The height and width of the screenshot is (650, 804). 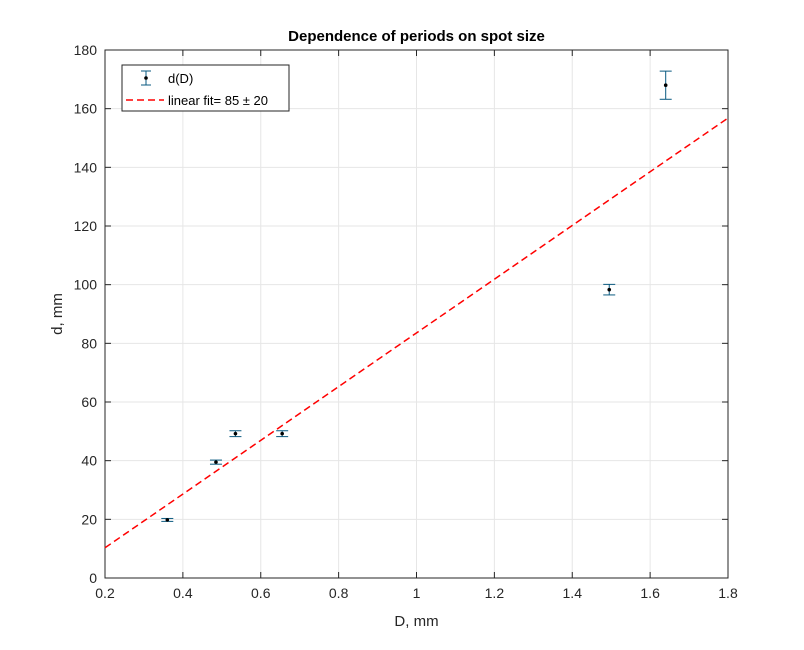 I want to click on y-tick-label: 60, so click(x=89, y=402).